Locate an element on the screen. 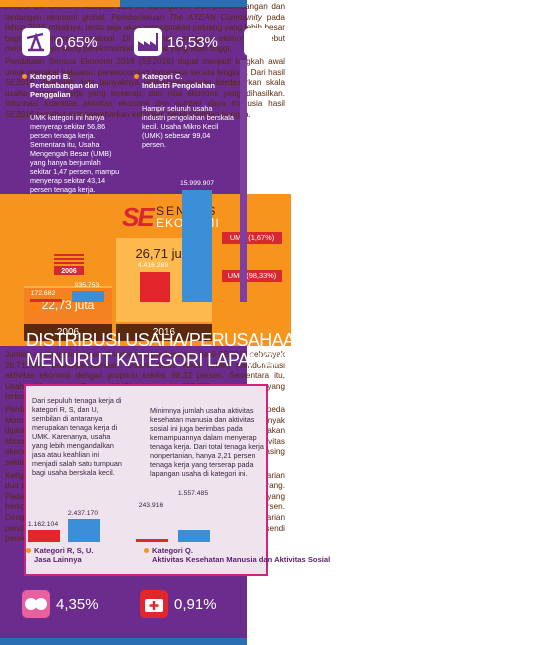 Image resolution: width=541 pixels, height=645 pixels. tag: UMB (1,67%) is located at coordinates (252, 238).